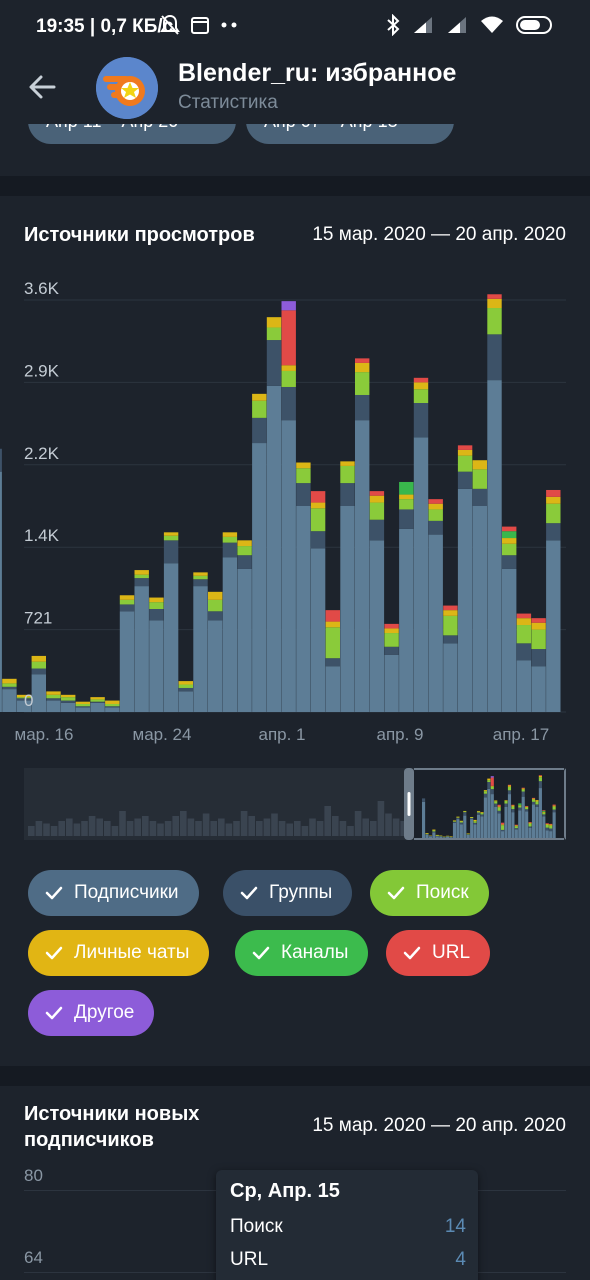  What do you see at coordinates (489, 839) in the screenshot?
I see `minimap-window-border` at bounding box center [489, 839].